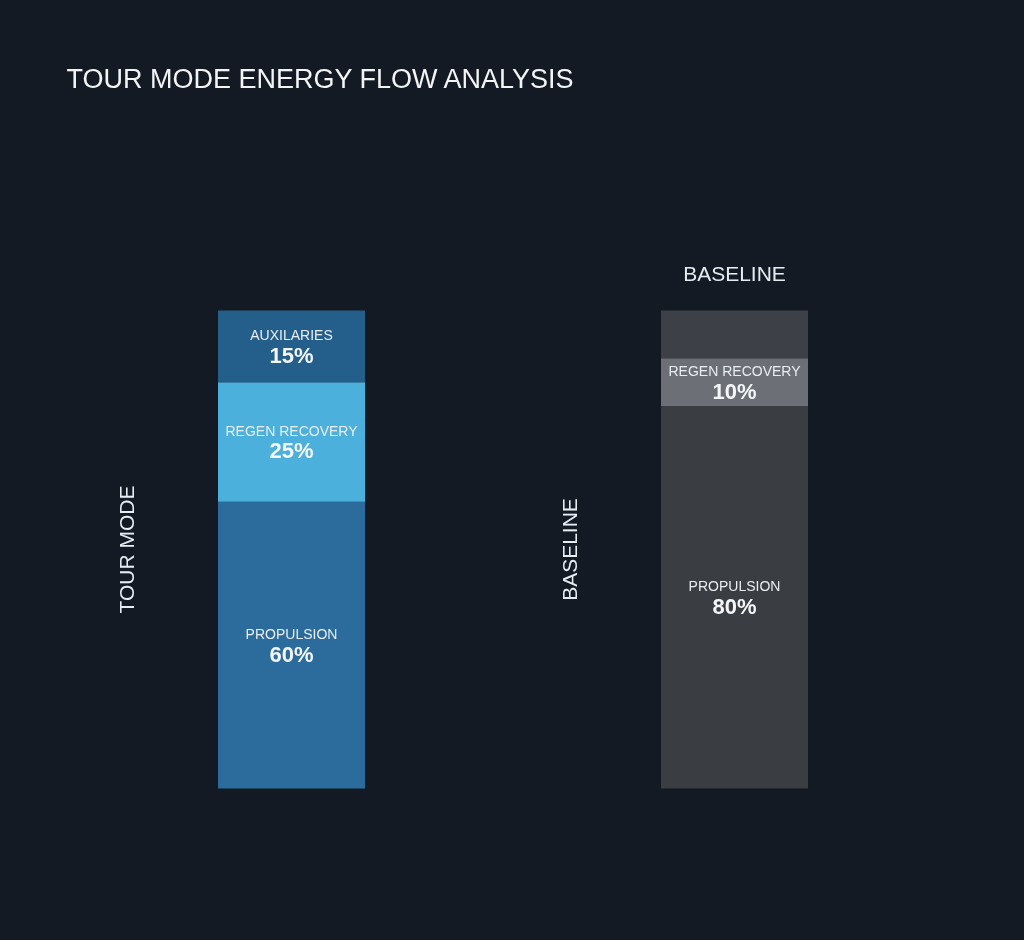 Image resolution: width=1024 pixels, height=940 pixels. What do you see at coordinates (126, 549) in the screenshot?
I see `x-tick-label: TOUR MODE` at bounding box center [126, 549].